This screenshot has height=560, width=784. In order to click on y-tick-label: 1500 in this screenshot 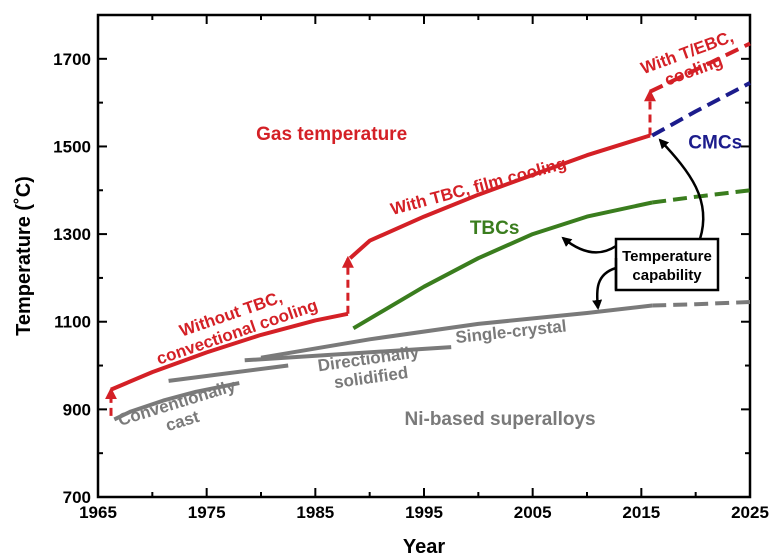, I will do `click(72, 146)`.